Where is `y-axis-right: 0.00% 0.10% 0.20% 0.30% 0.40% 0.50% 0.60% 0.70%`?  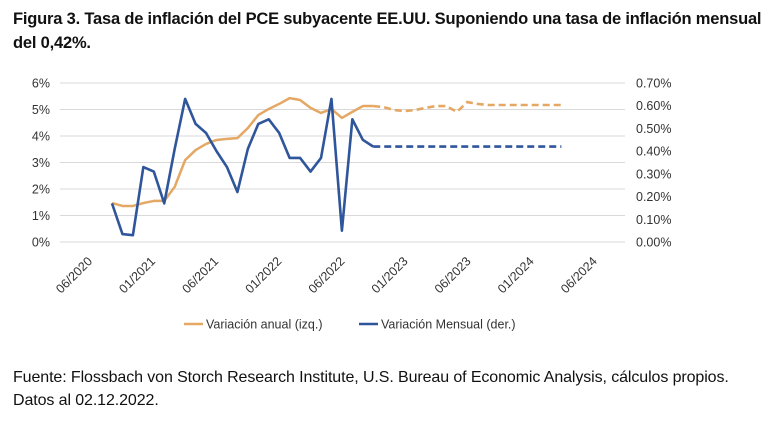
y-axis-right: 0.00% 0.10% 0.20% 0.30% 0.40% 0.50% 0.60% 0.70% is located at coordinates (653, 163).